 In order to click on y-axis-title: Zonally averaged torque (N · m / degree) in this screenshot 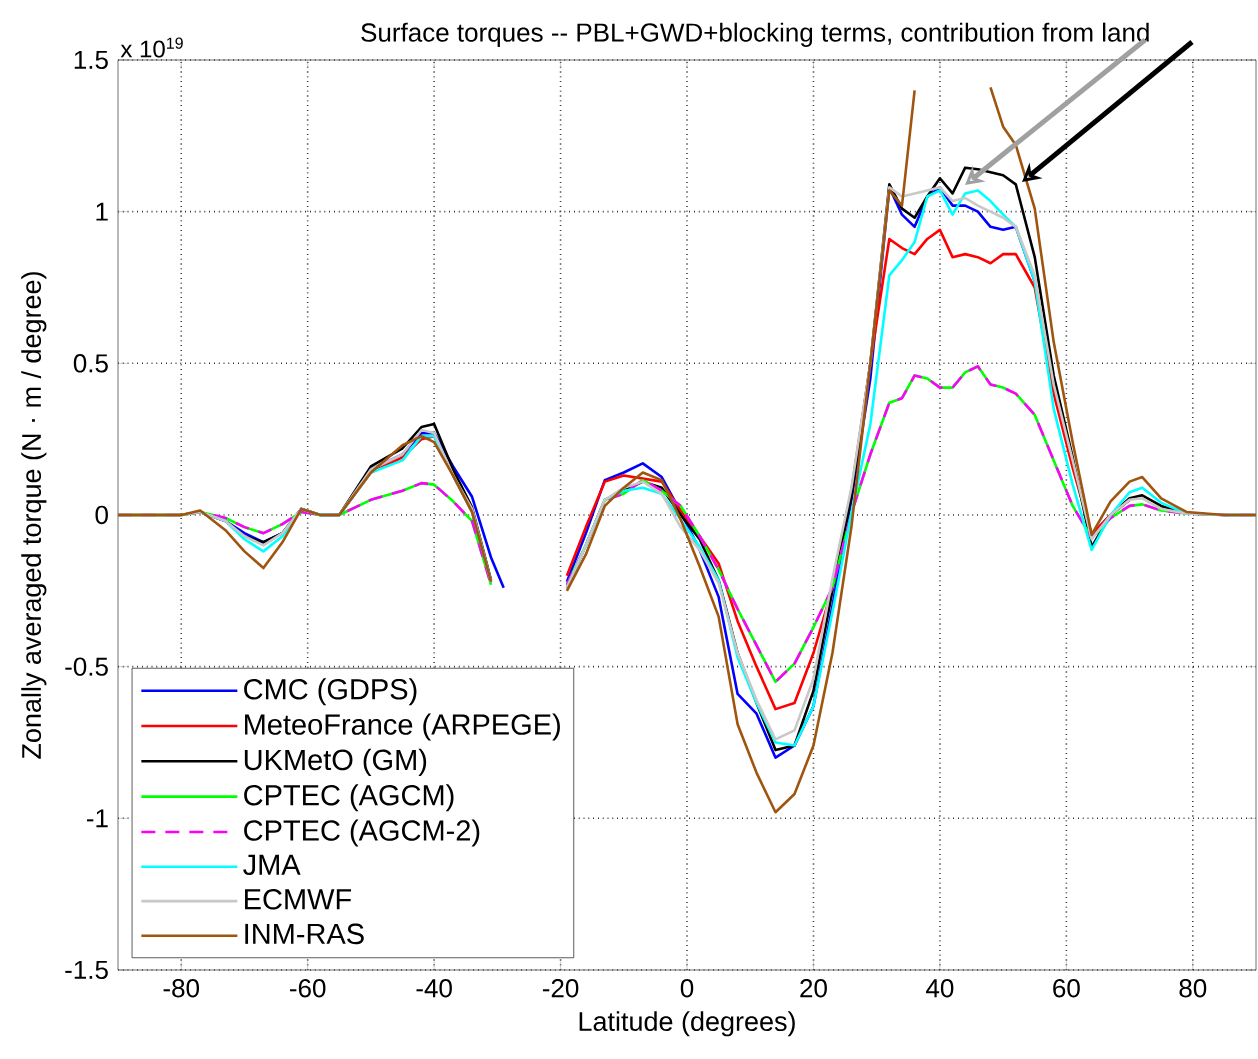, I will do `click(34, 515)`.